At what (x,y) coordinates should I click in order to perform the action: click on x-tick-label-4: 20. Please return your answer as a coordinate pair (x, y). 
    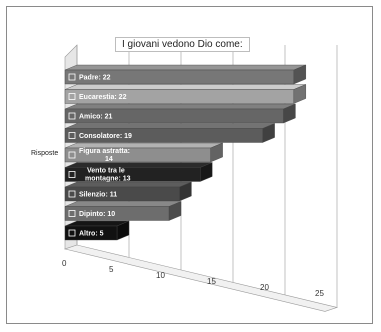
    Looking at the image, I should click on (264, 287).